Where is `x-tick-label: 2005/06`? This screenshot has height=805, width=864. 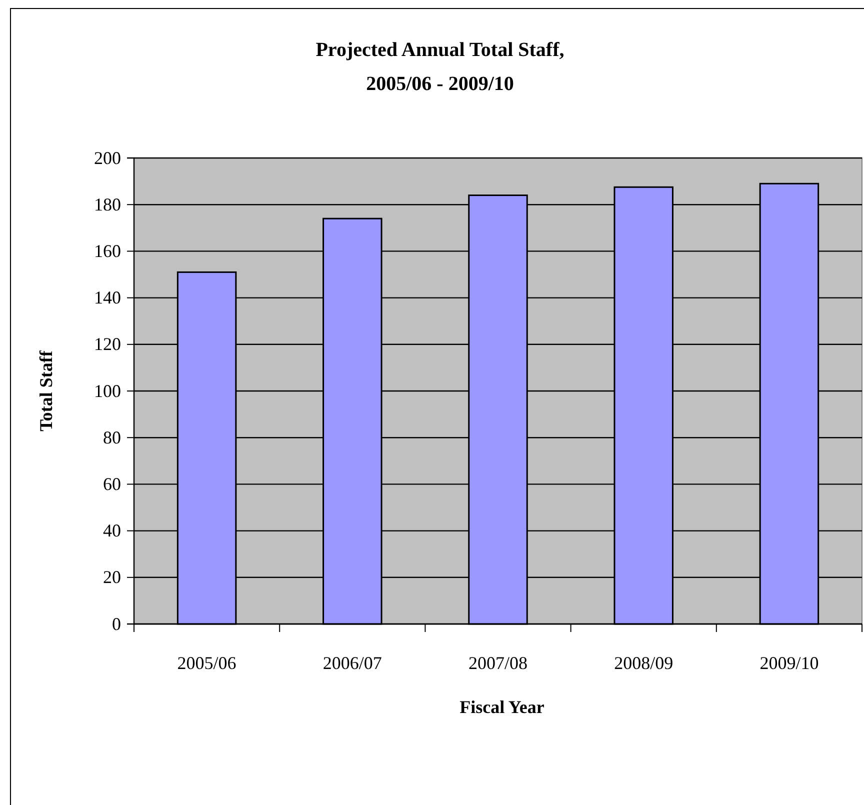
x-tick-label: 2005/06 is located at coordinates (206, 663).